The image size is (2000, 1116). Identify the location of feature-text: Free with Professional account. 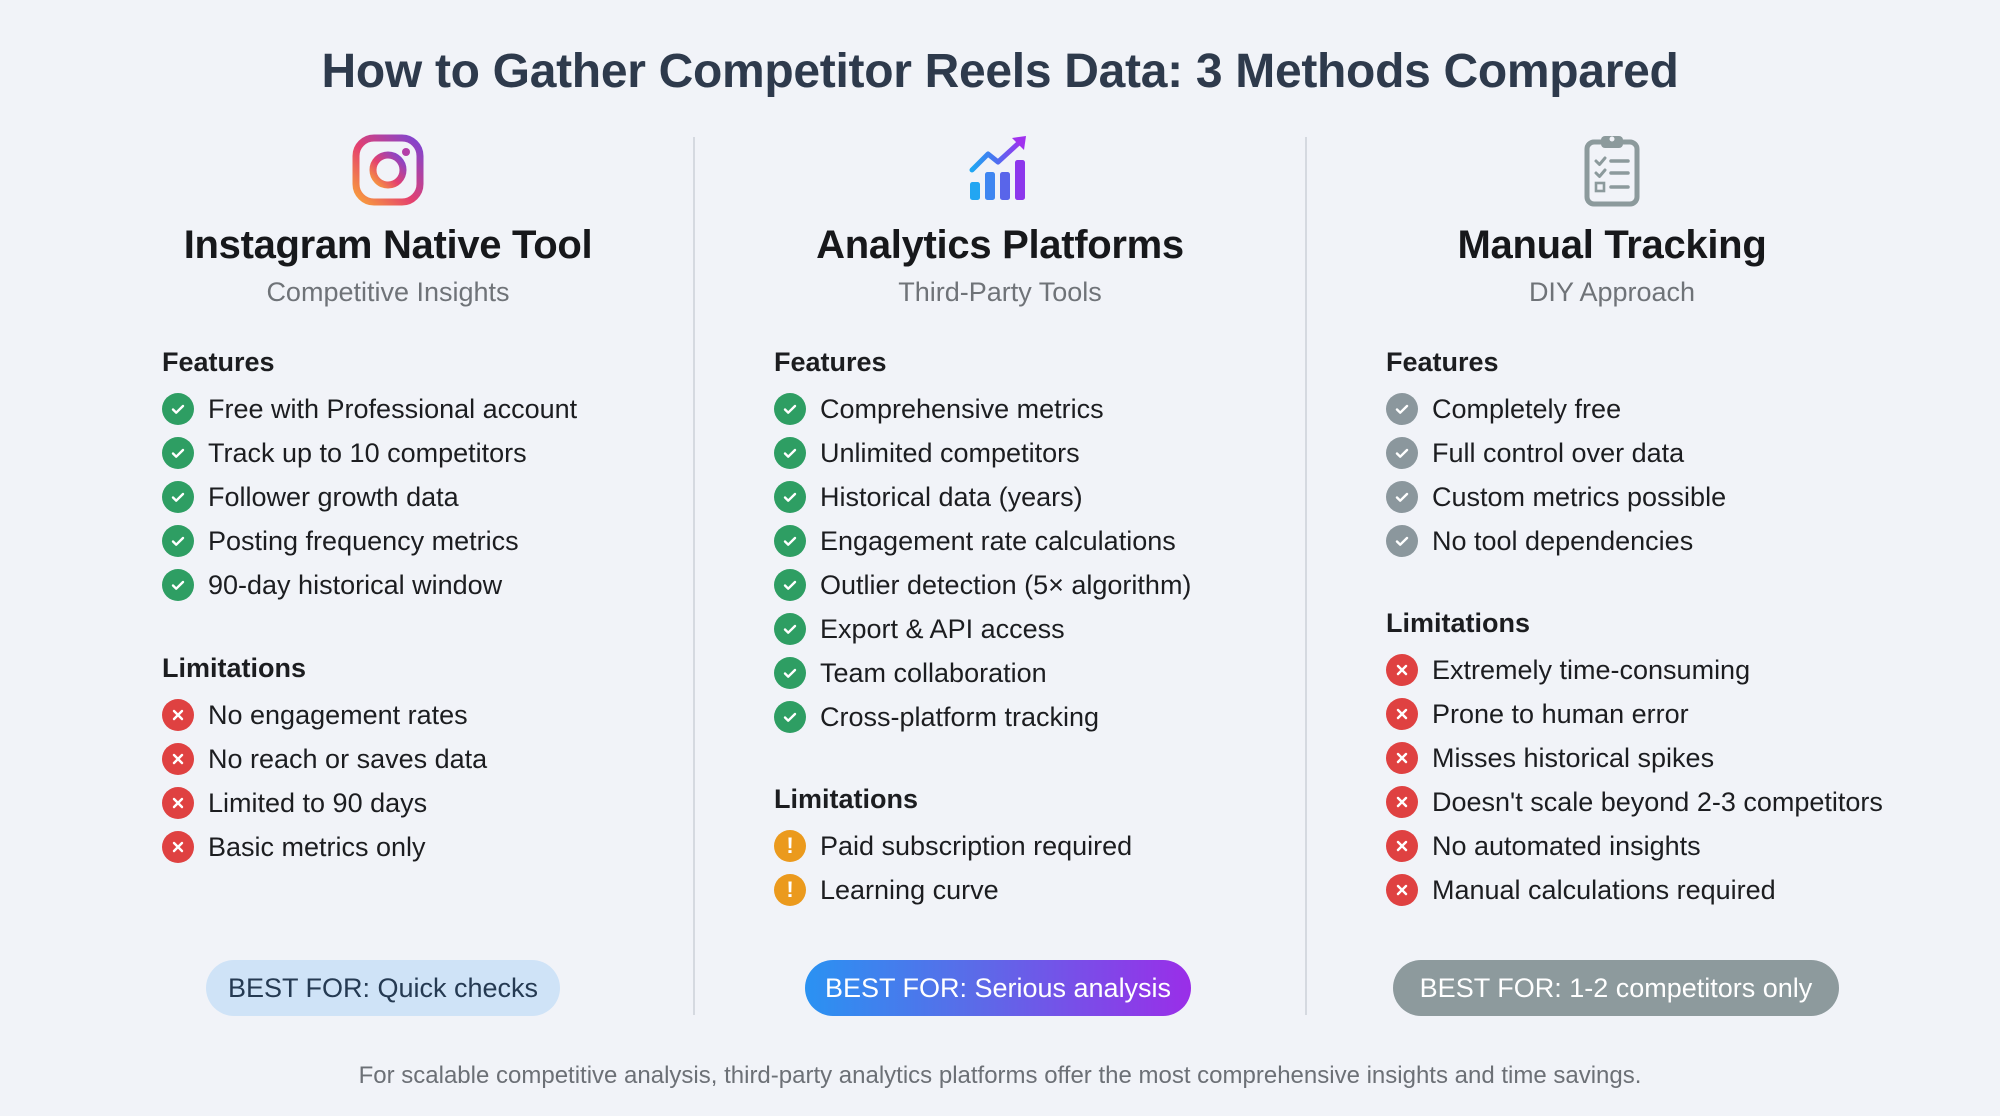
(393, 408).